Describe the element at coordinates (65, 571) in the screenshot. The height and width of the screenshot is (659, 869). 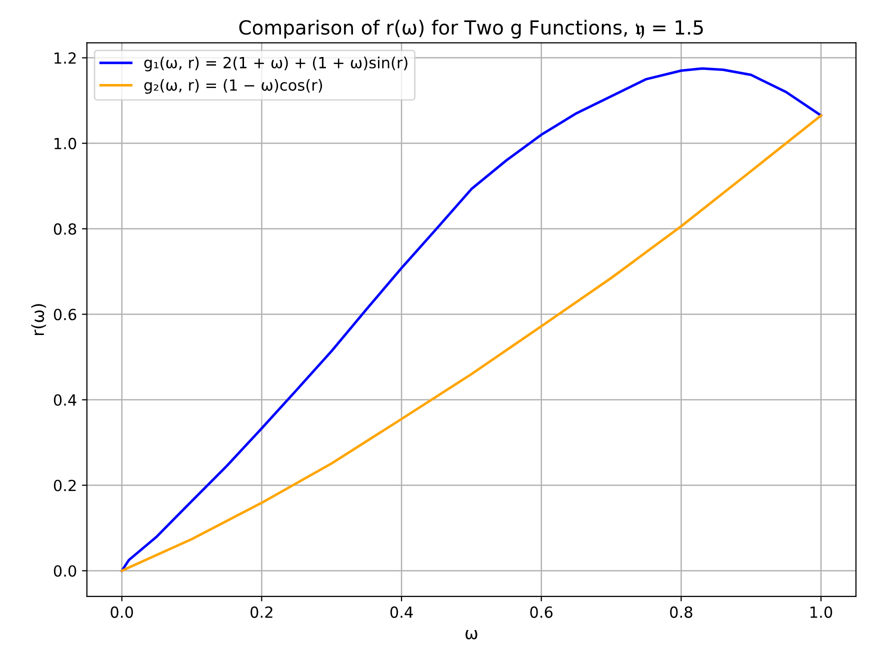
I see `y-tick-label: 0.0` at that location.